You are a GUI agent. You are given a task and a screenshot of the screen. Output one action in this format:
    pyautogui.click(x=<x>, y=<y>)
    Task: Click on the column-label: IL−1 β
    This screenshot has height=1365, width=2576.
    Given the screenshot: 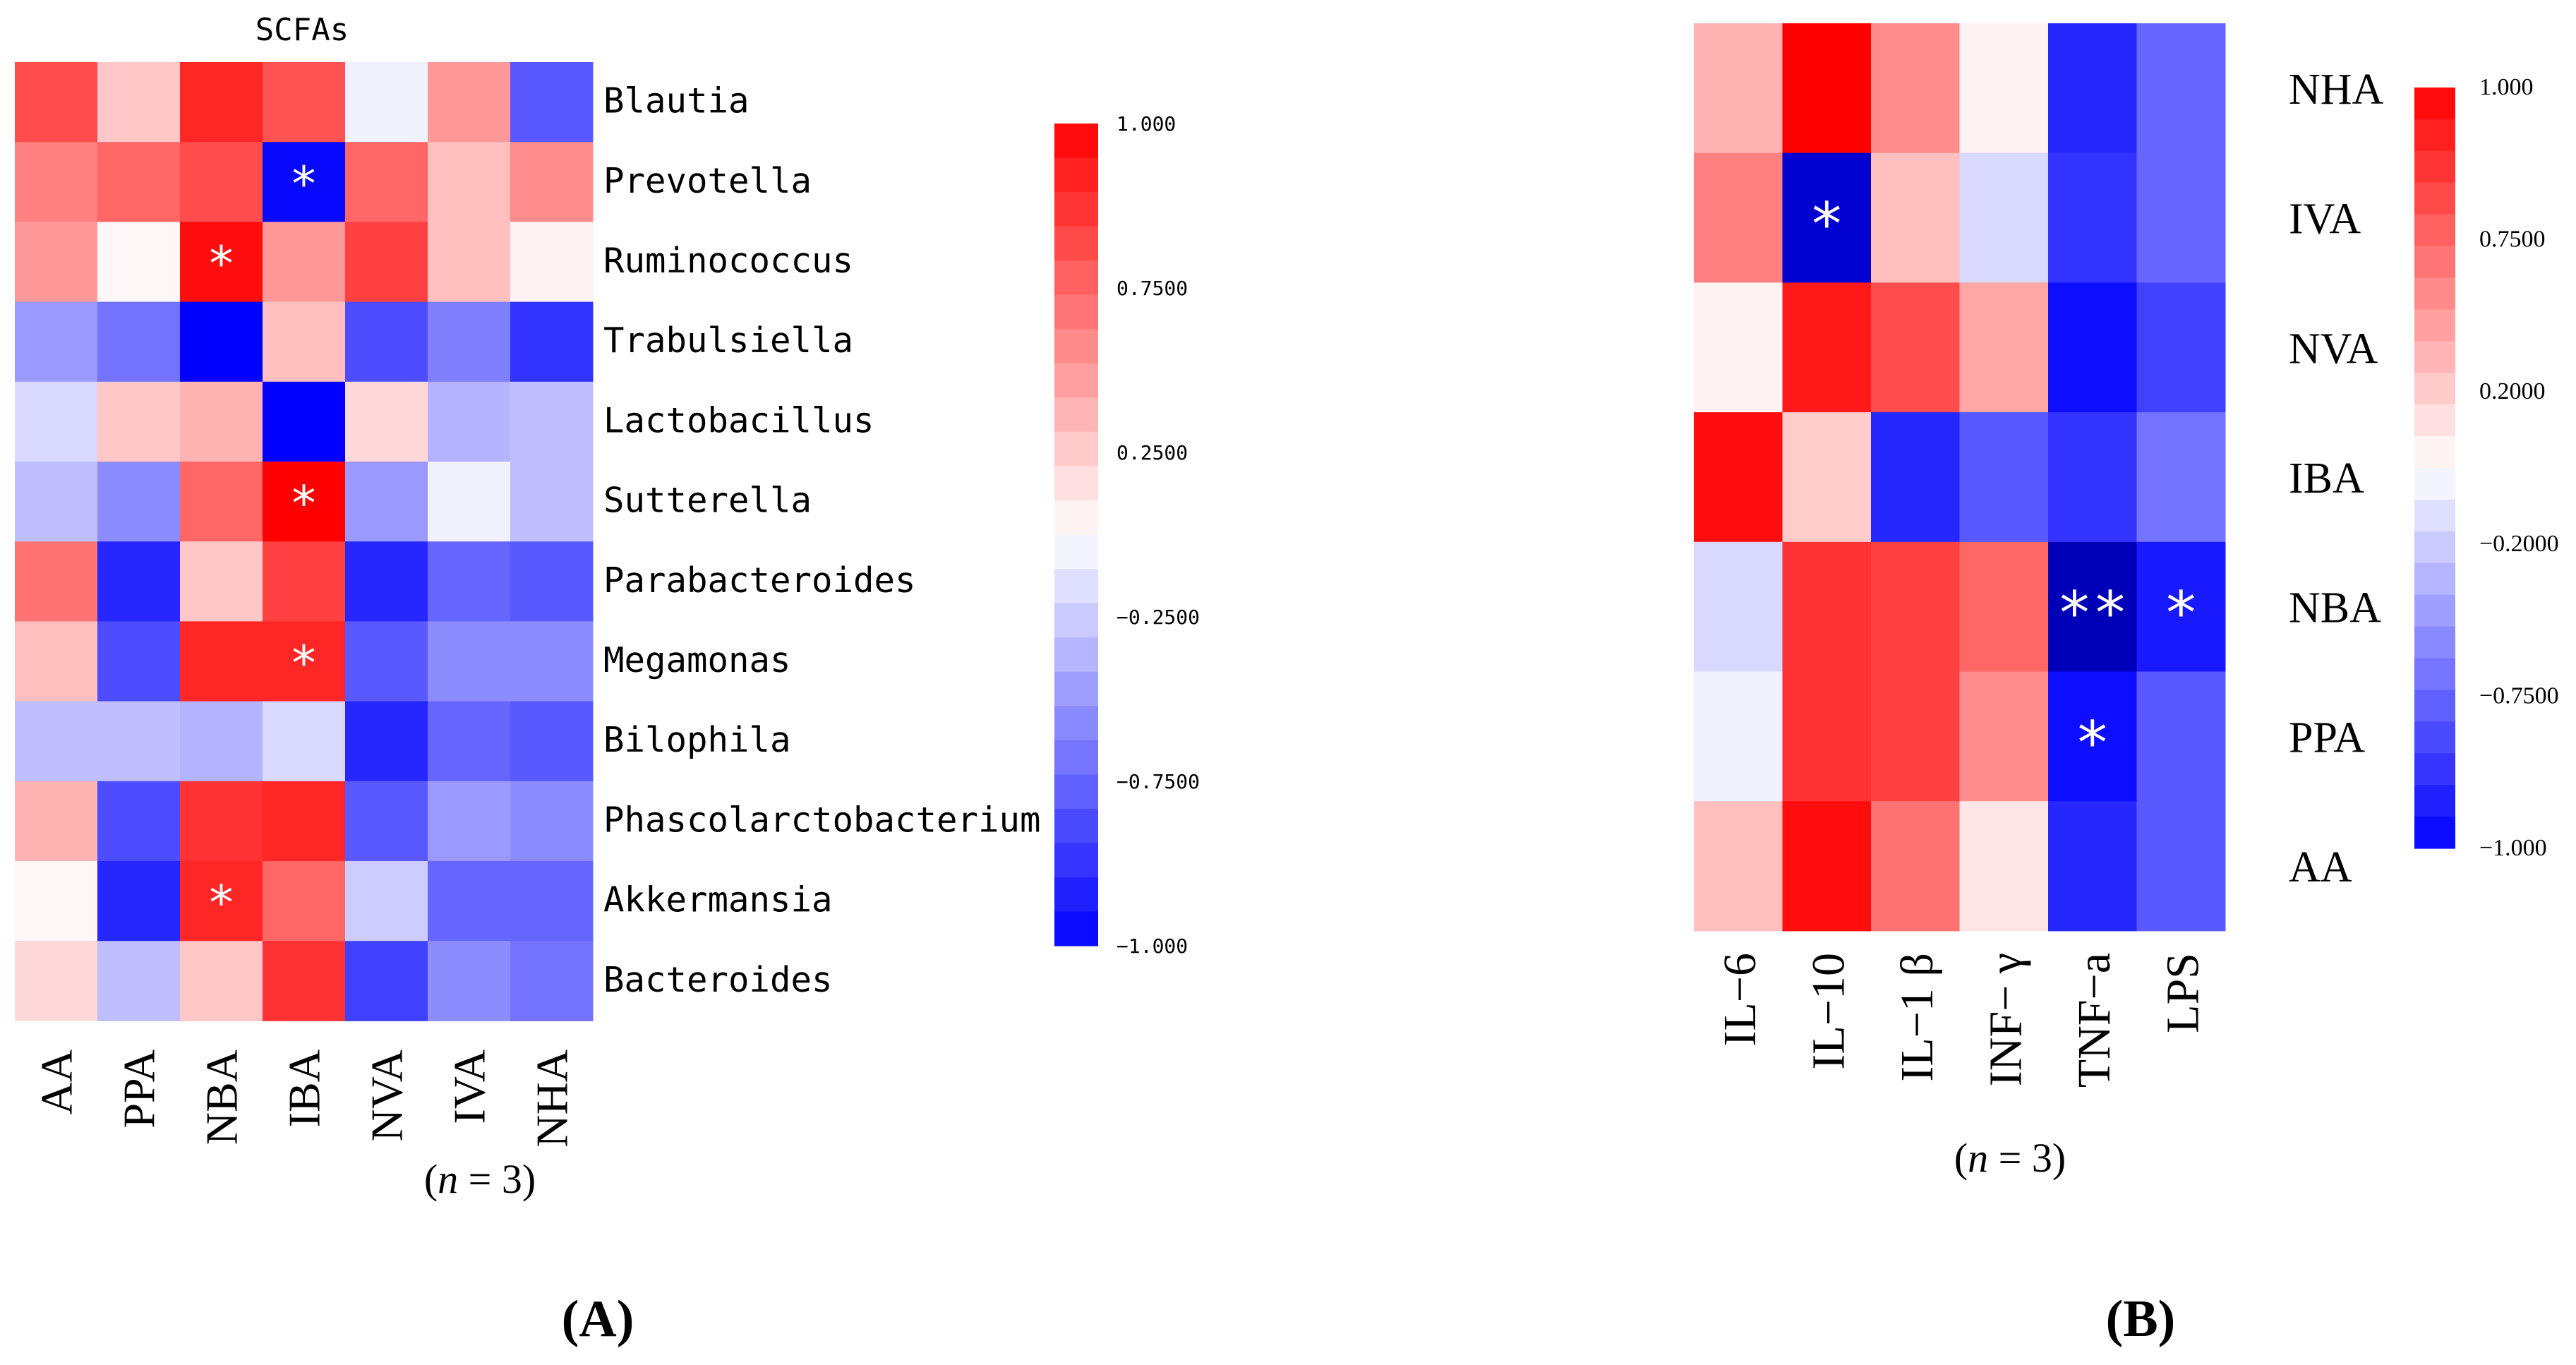 What is the action you would take?
    pyautogui.click(x=1917, y=1018)
    